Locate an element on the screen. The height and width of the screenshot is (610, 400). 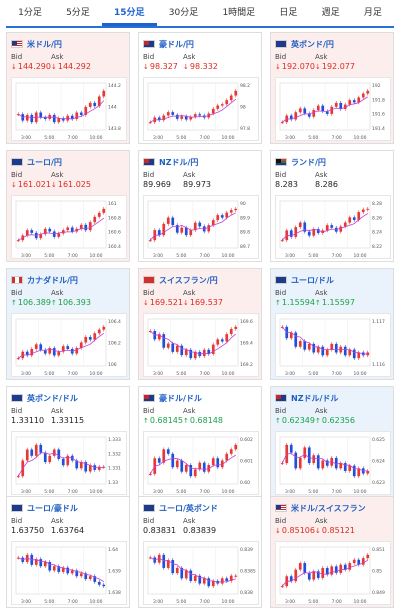
y-tick-label: 1.331 is located at coordinates (114, 469).